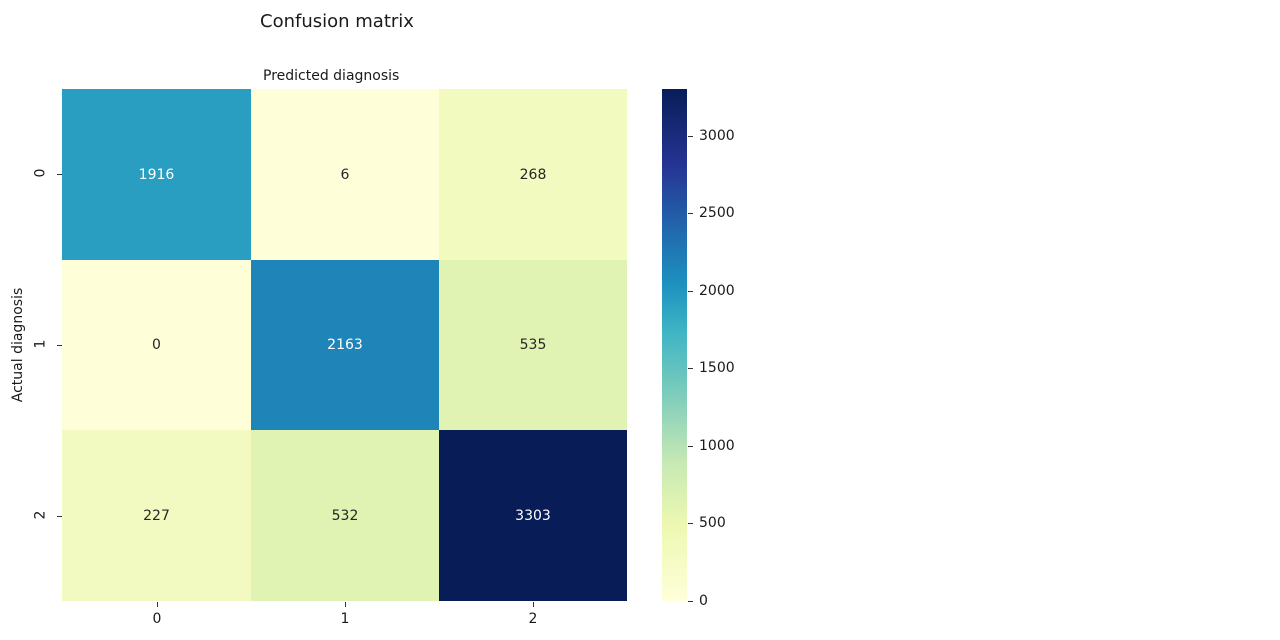 The width and height of the screenshot is (1280, 640). What do you see at coordinates (156, 515) in the screenshot?
I see `heatmap-cell: 227` at bounding box center [156, 515].